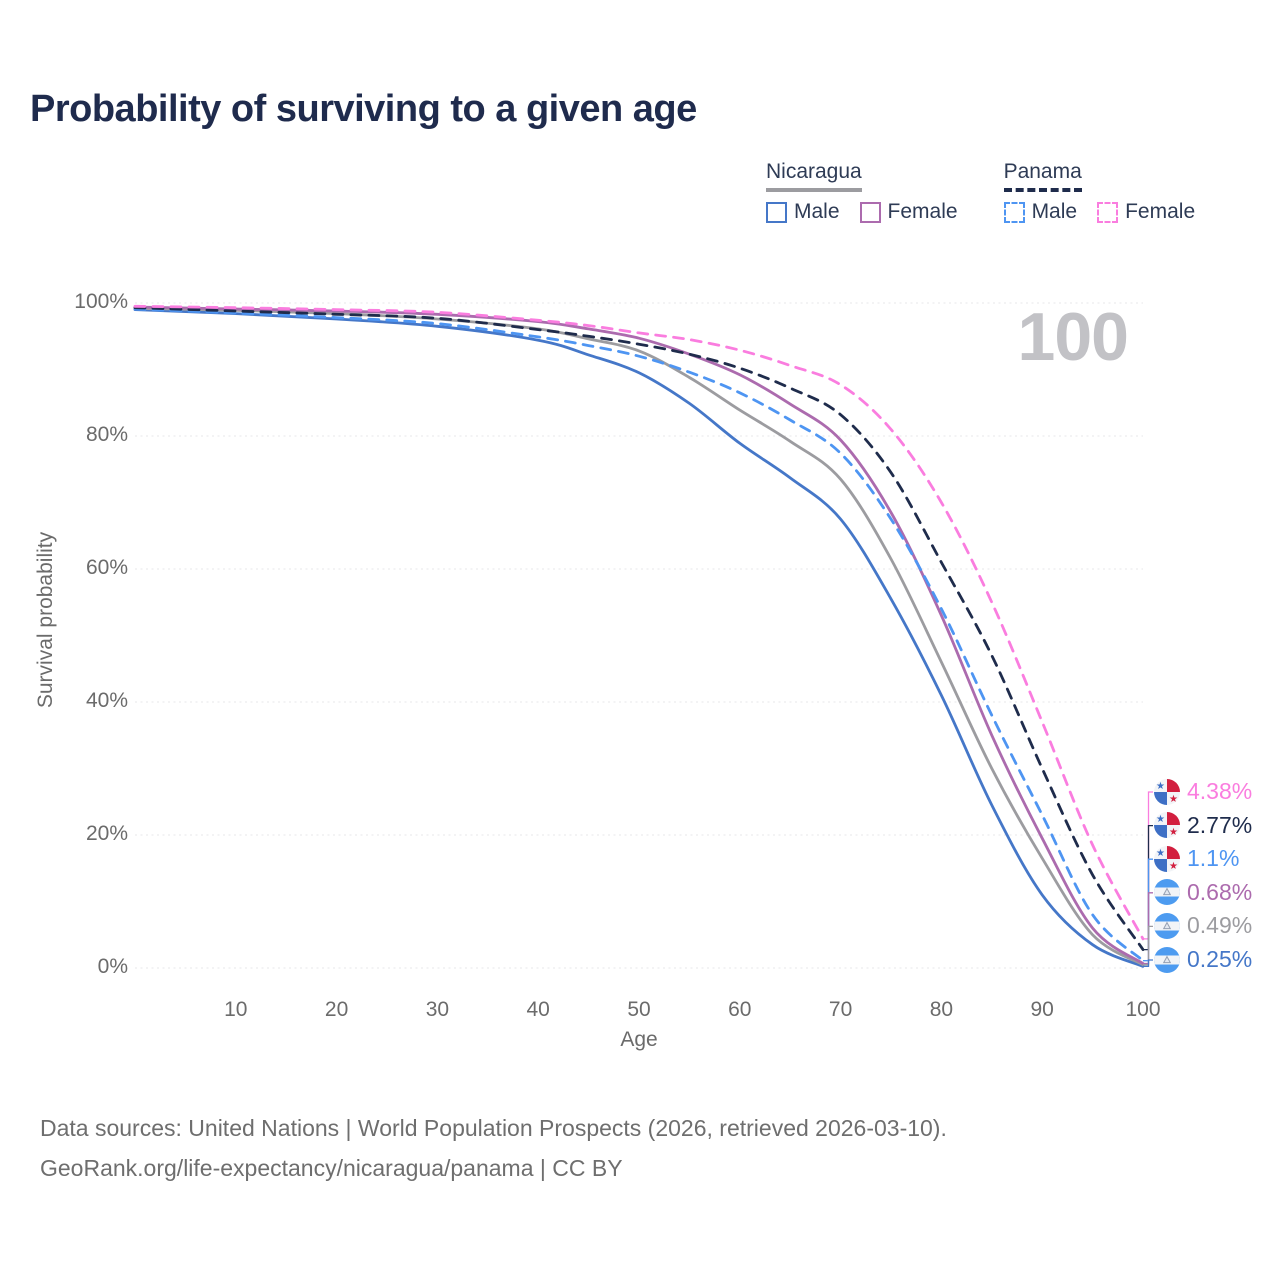  Describe the element at coordinates (45, 620) in the screenshot. I see `y-axis-title: Survival probability` at that location.